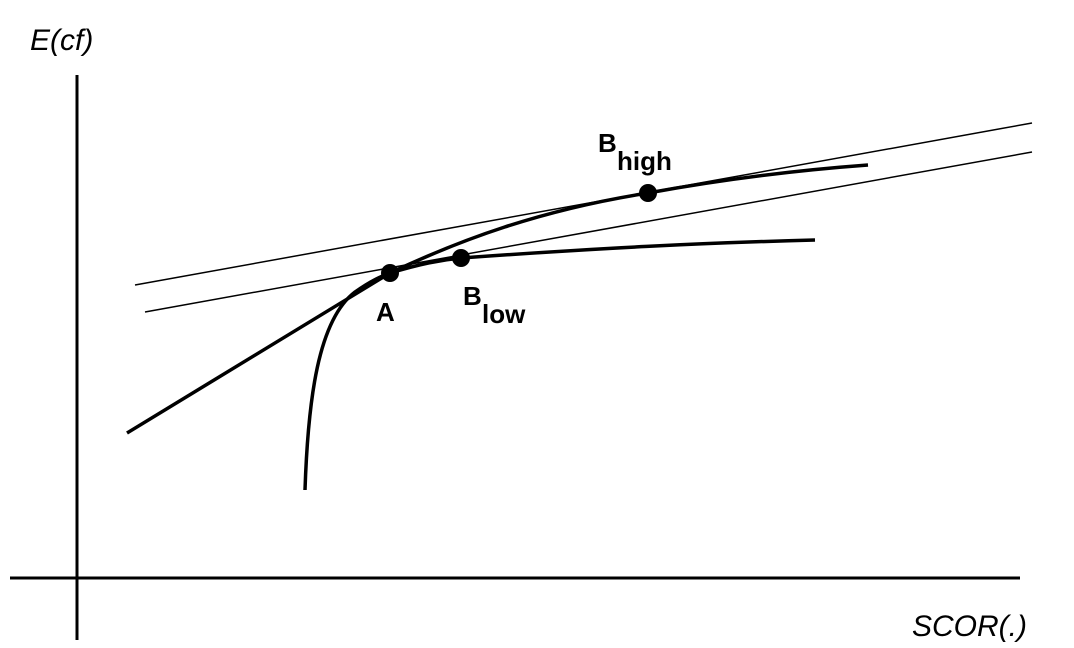 This screenshot has height=648, width=1074. Describe the element at coordinates (644, 161) in the screenshot. I see `point-subscript: high` at that location.